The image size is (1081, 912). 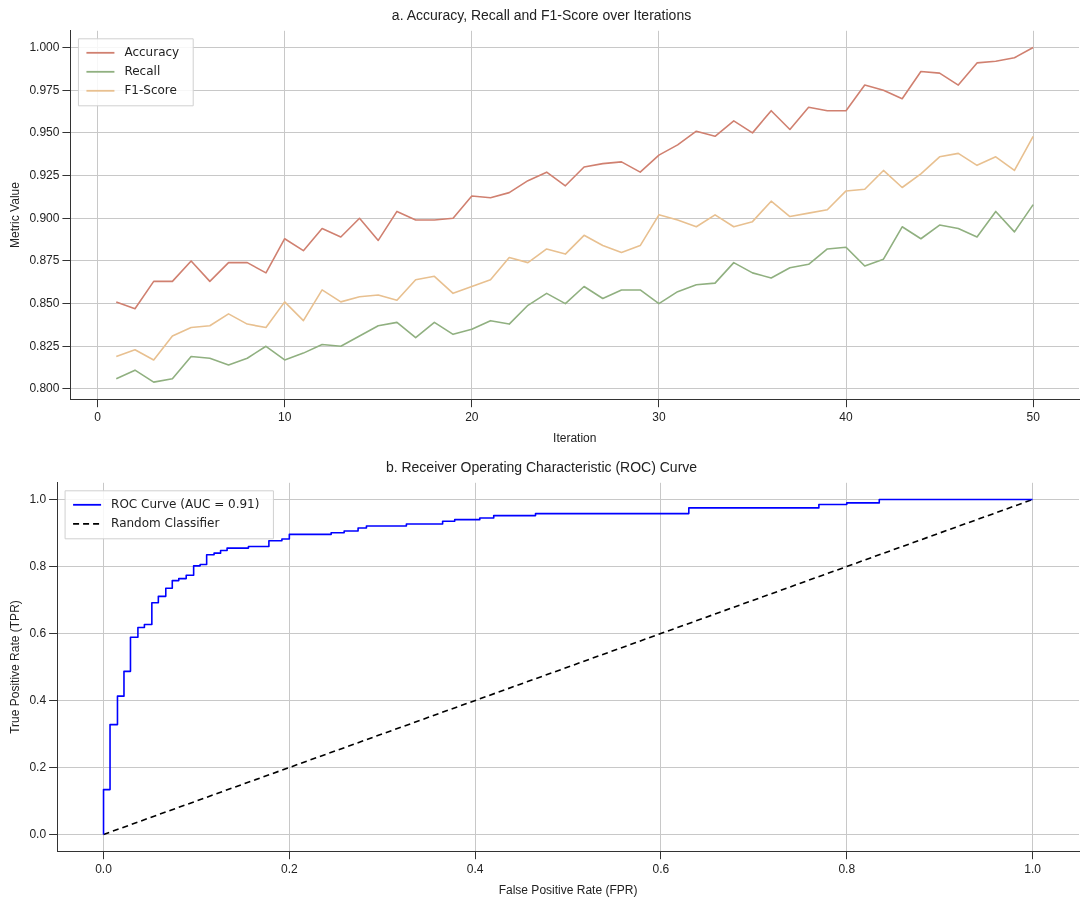 What do you see at coordinates (14, 667) in the screenshot?
I see `y-axis-title: True Positive Rate (TPR)` at bounding box center [14, 667].